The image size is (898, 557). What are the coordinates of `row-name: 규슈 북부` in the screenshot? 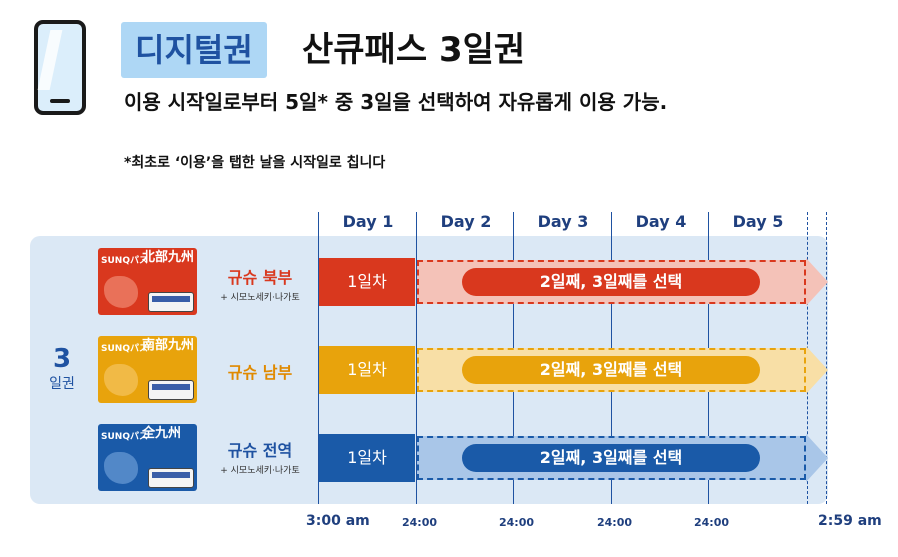 It's located at (260, 277).